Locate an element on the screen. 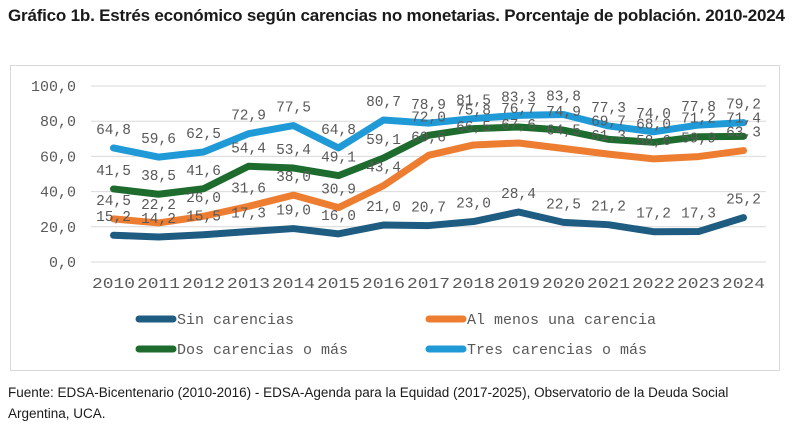 The image size is (800, 440). data-label: 31,6 is located at coordinates (248, 189).